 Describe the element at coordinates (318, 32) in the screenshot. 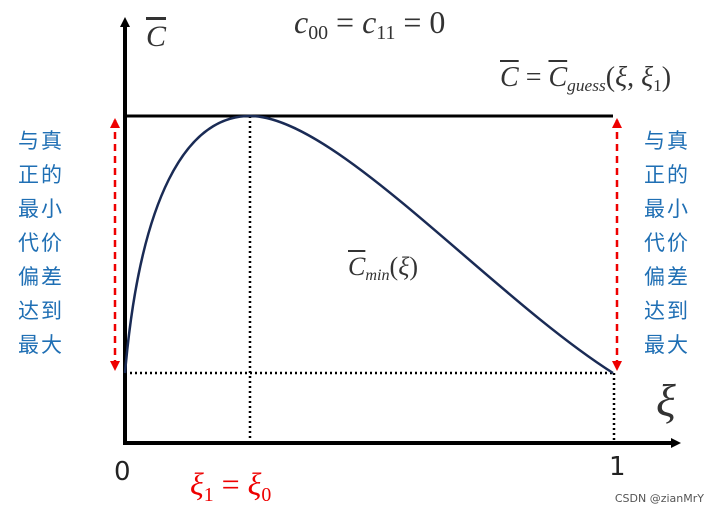

I see `formula-part: 00` at that location.